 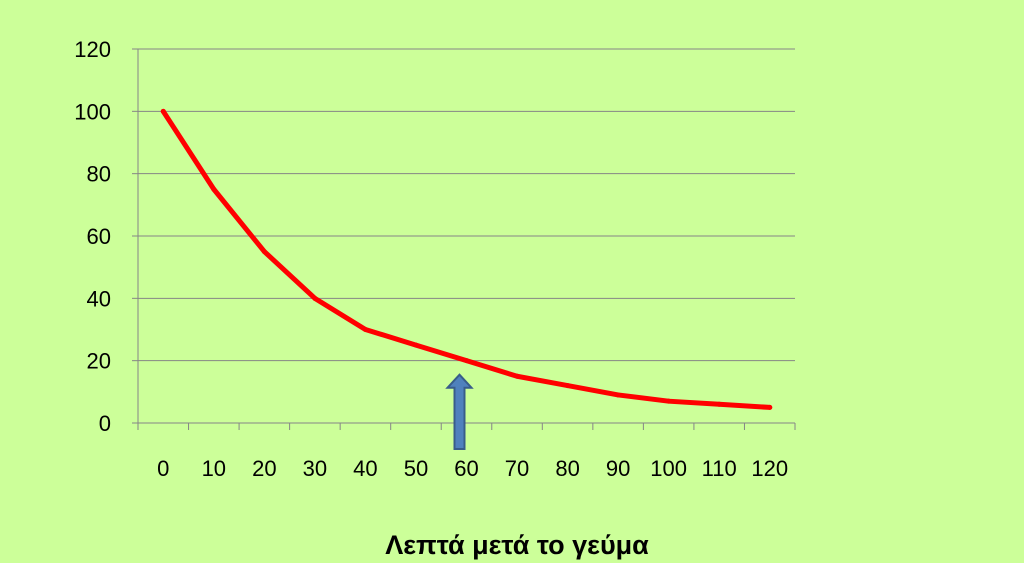 I want to click on up-arrow-annotation, so click(x=459, y=411).